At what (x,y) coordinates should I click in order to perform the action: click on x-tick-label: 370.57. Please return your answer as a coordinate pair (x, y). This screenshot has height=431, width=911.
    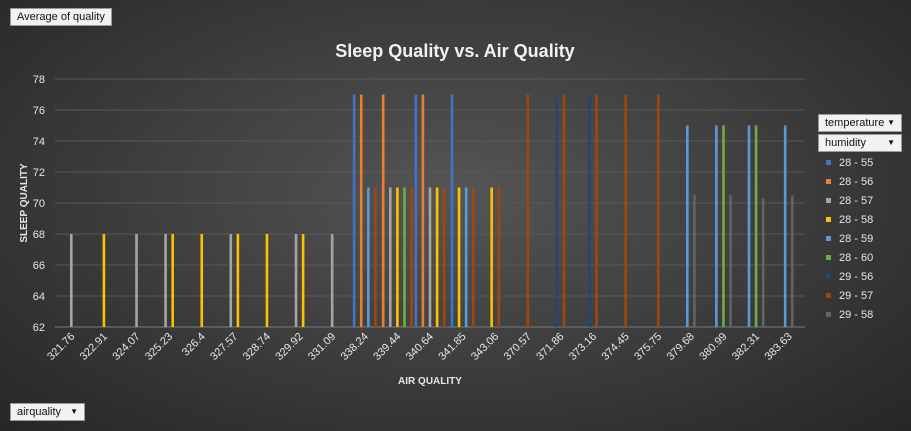
    Looking at the image, I should click on (518, 347).